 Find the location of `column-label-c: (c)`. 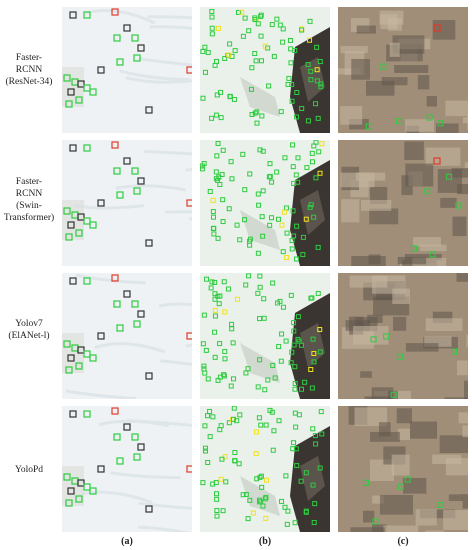

column-label-c: (c) is located at coordinates (403, 541).